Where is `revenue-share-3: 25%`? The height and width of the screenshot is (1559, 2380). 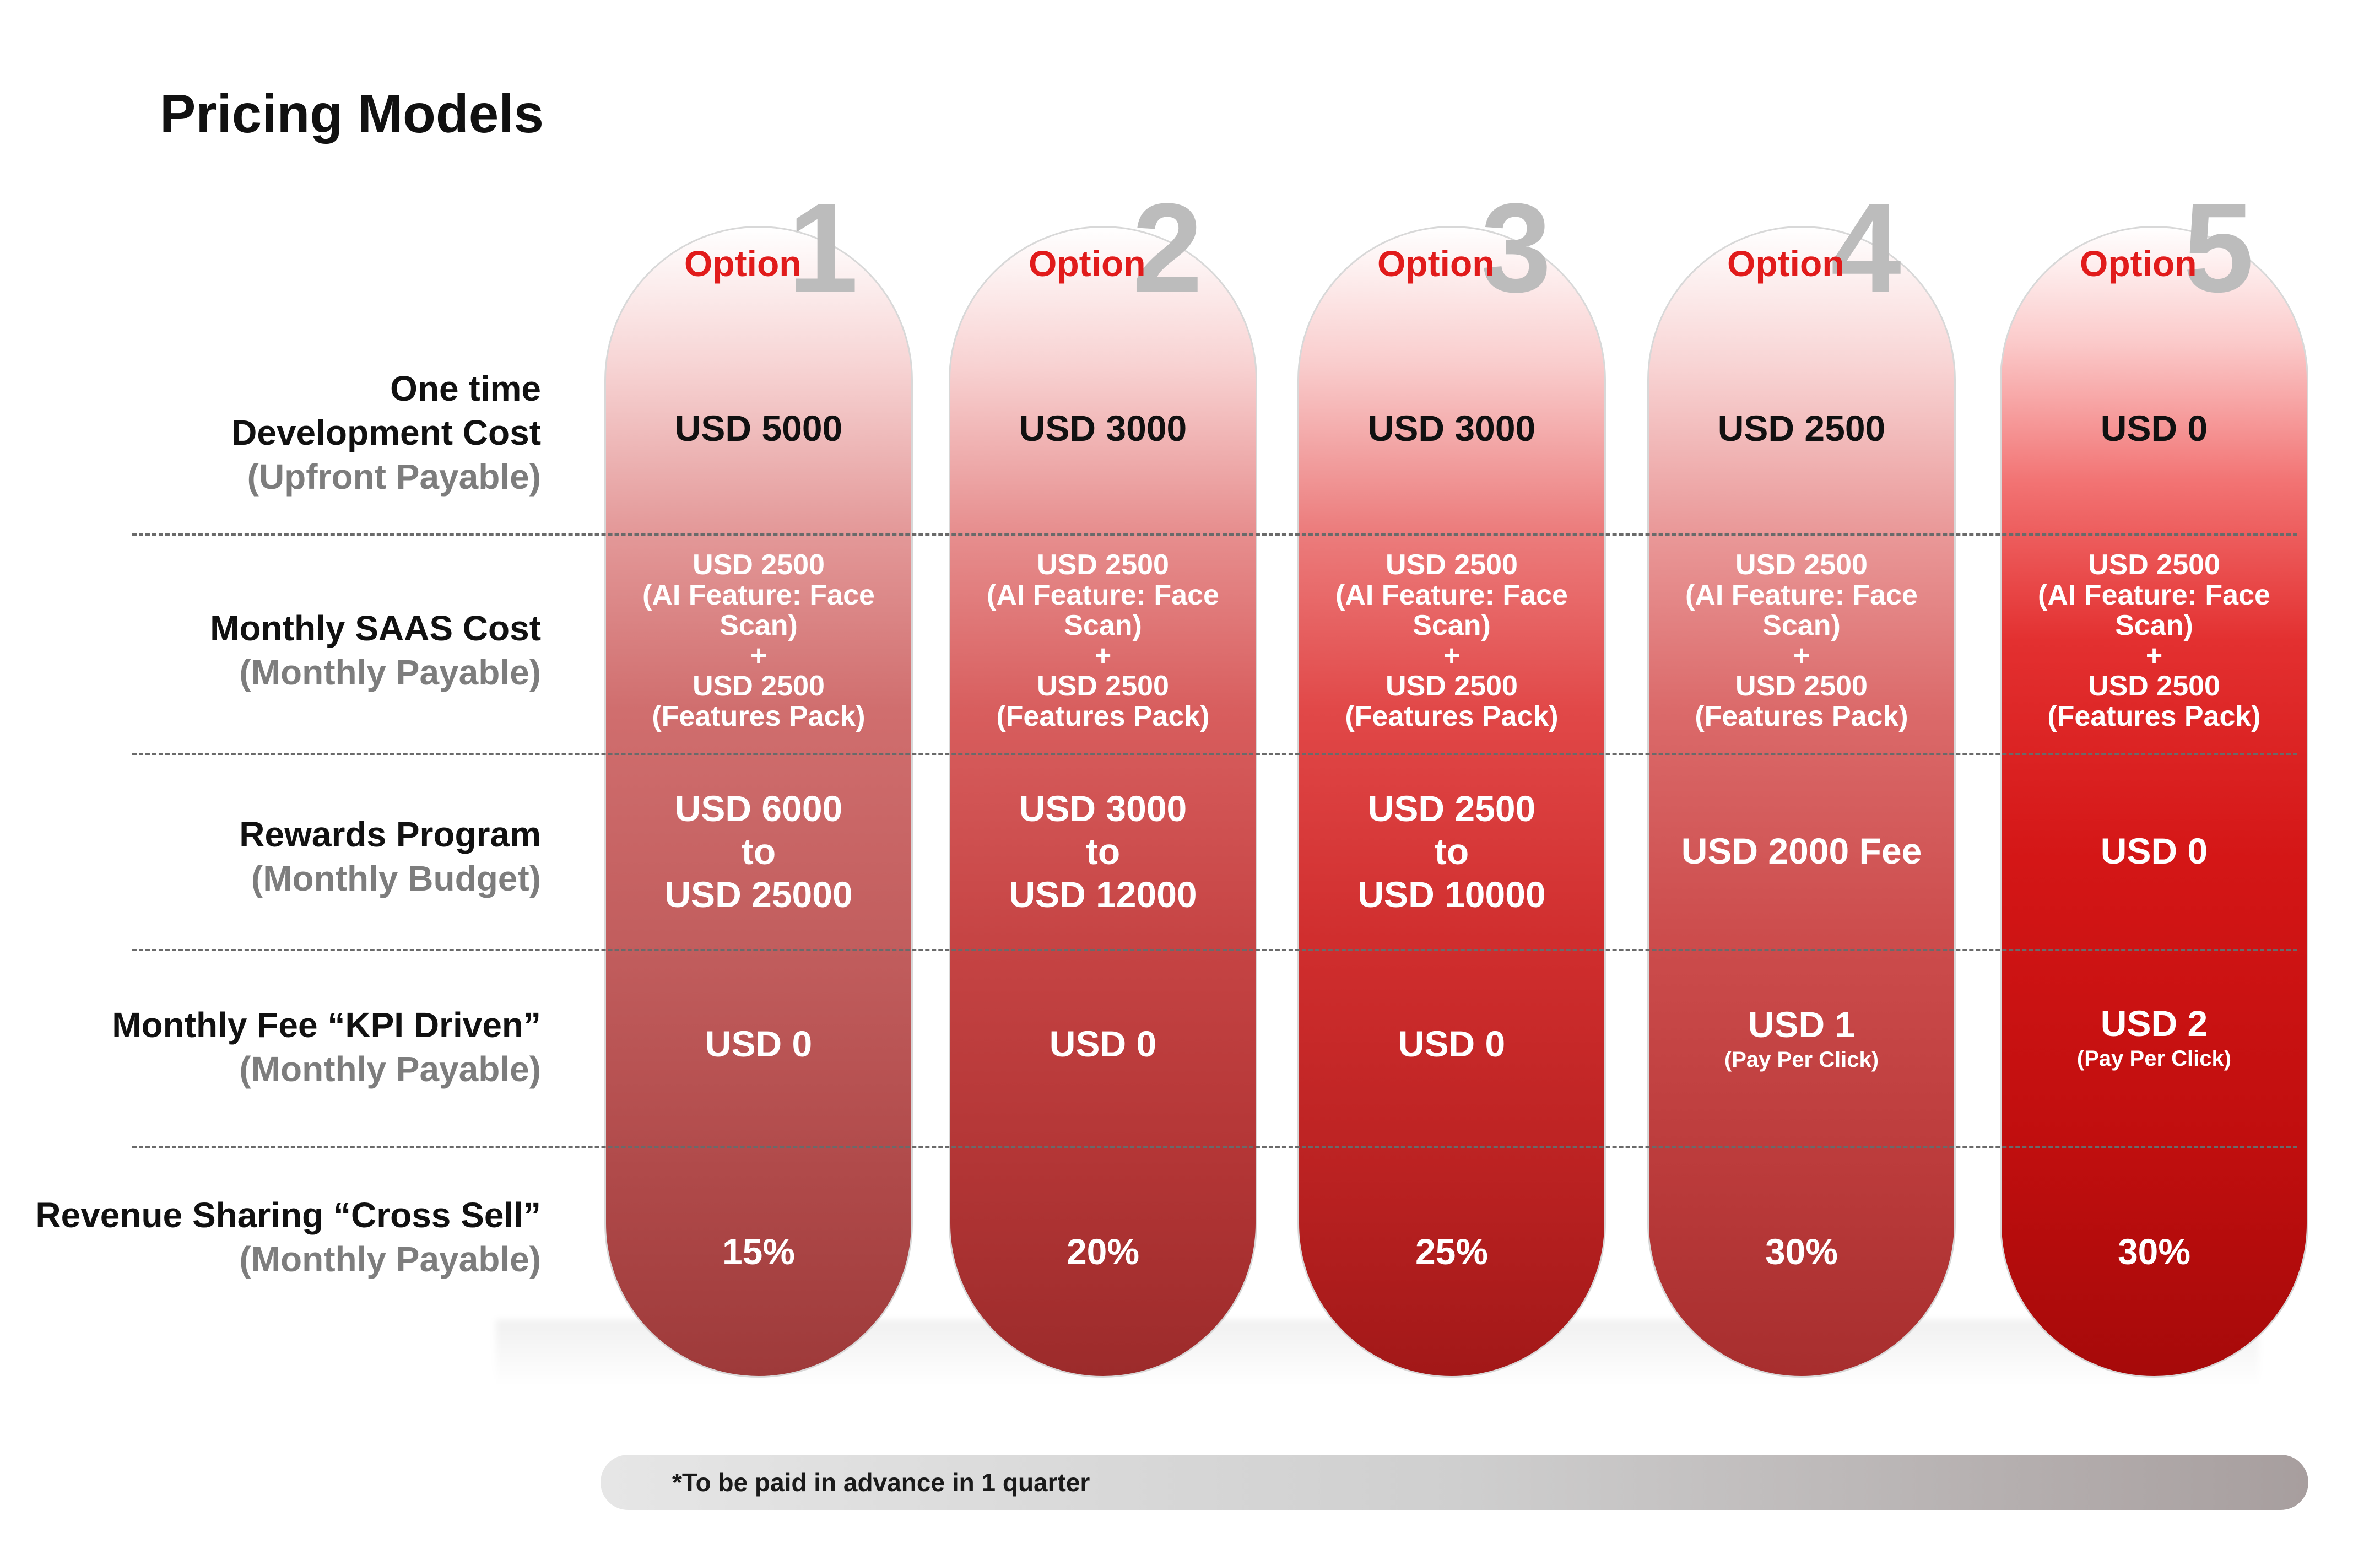
revenue-share-3: 25% is located at coordinates (1452, 1251).